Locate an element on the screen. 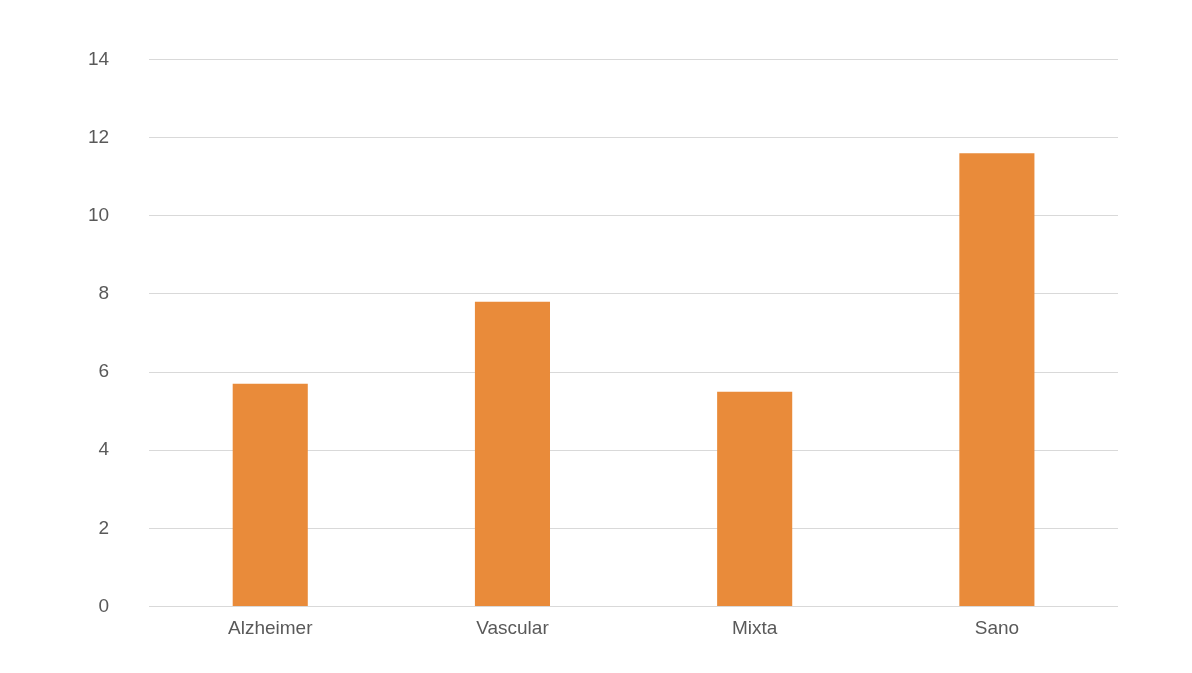  y-tick-label: 0 is located at coordinates (104, 605).